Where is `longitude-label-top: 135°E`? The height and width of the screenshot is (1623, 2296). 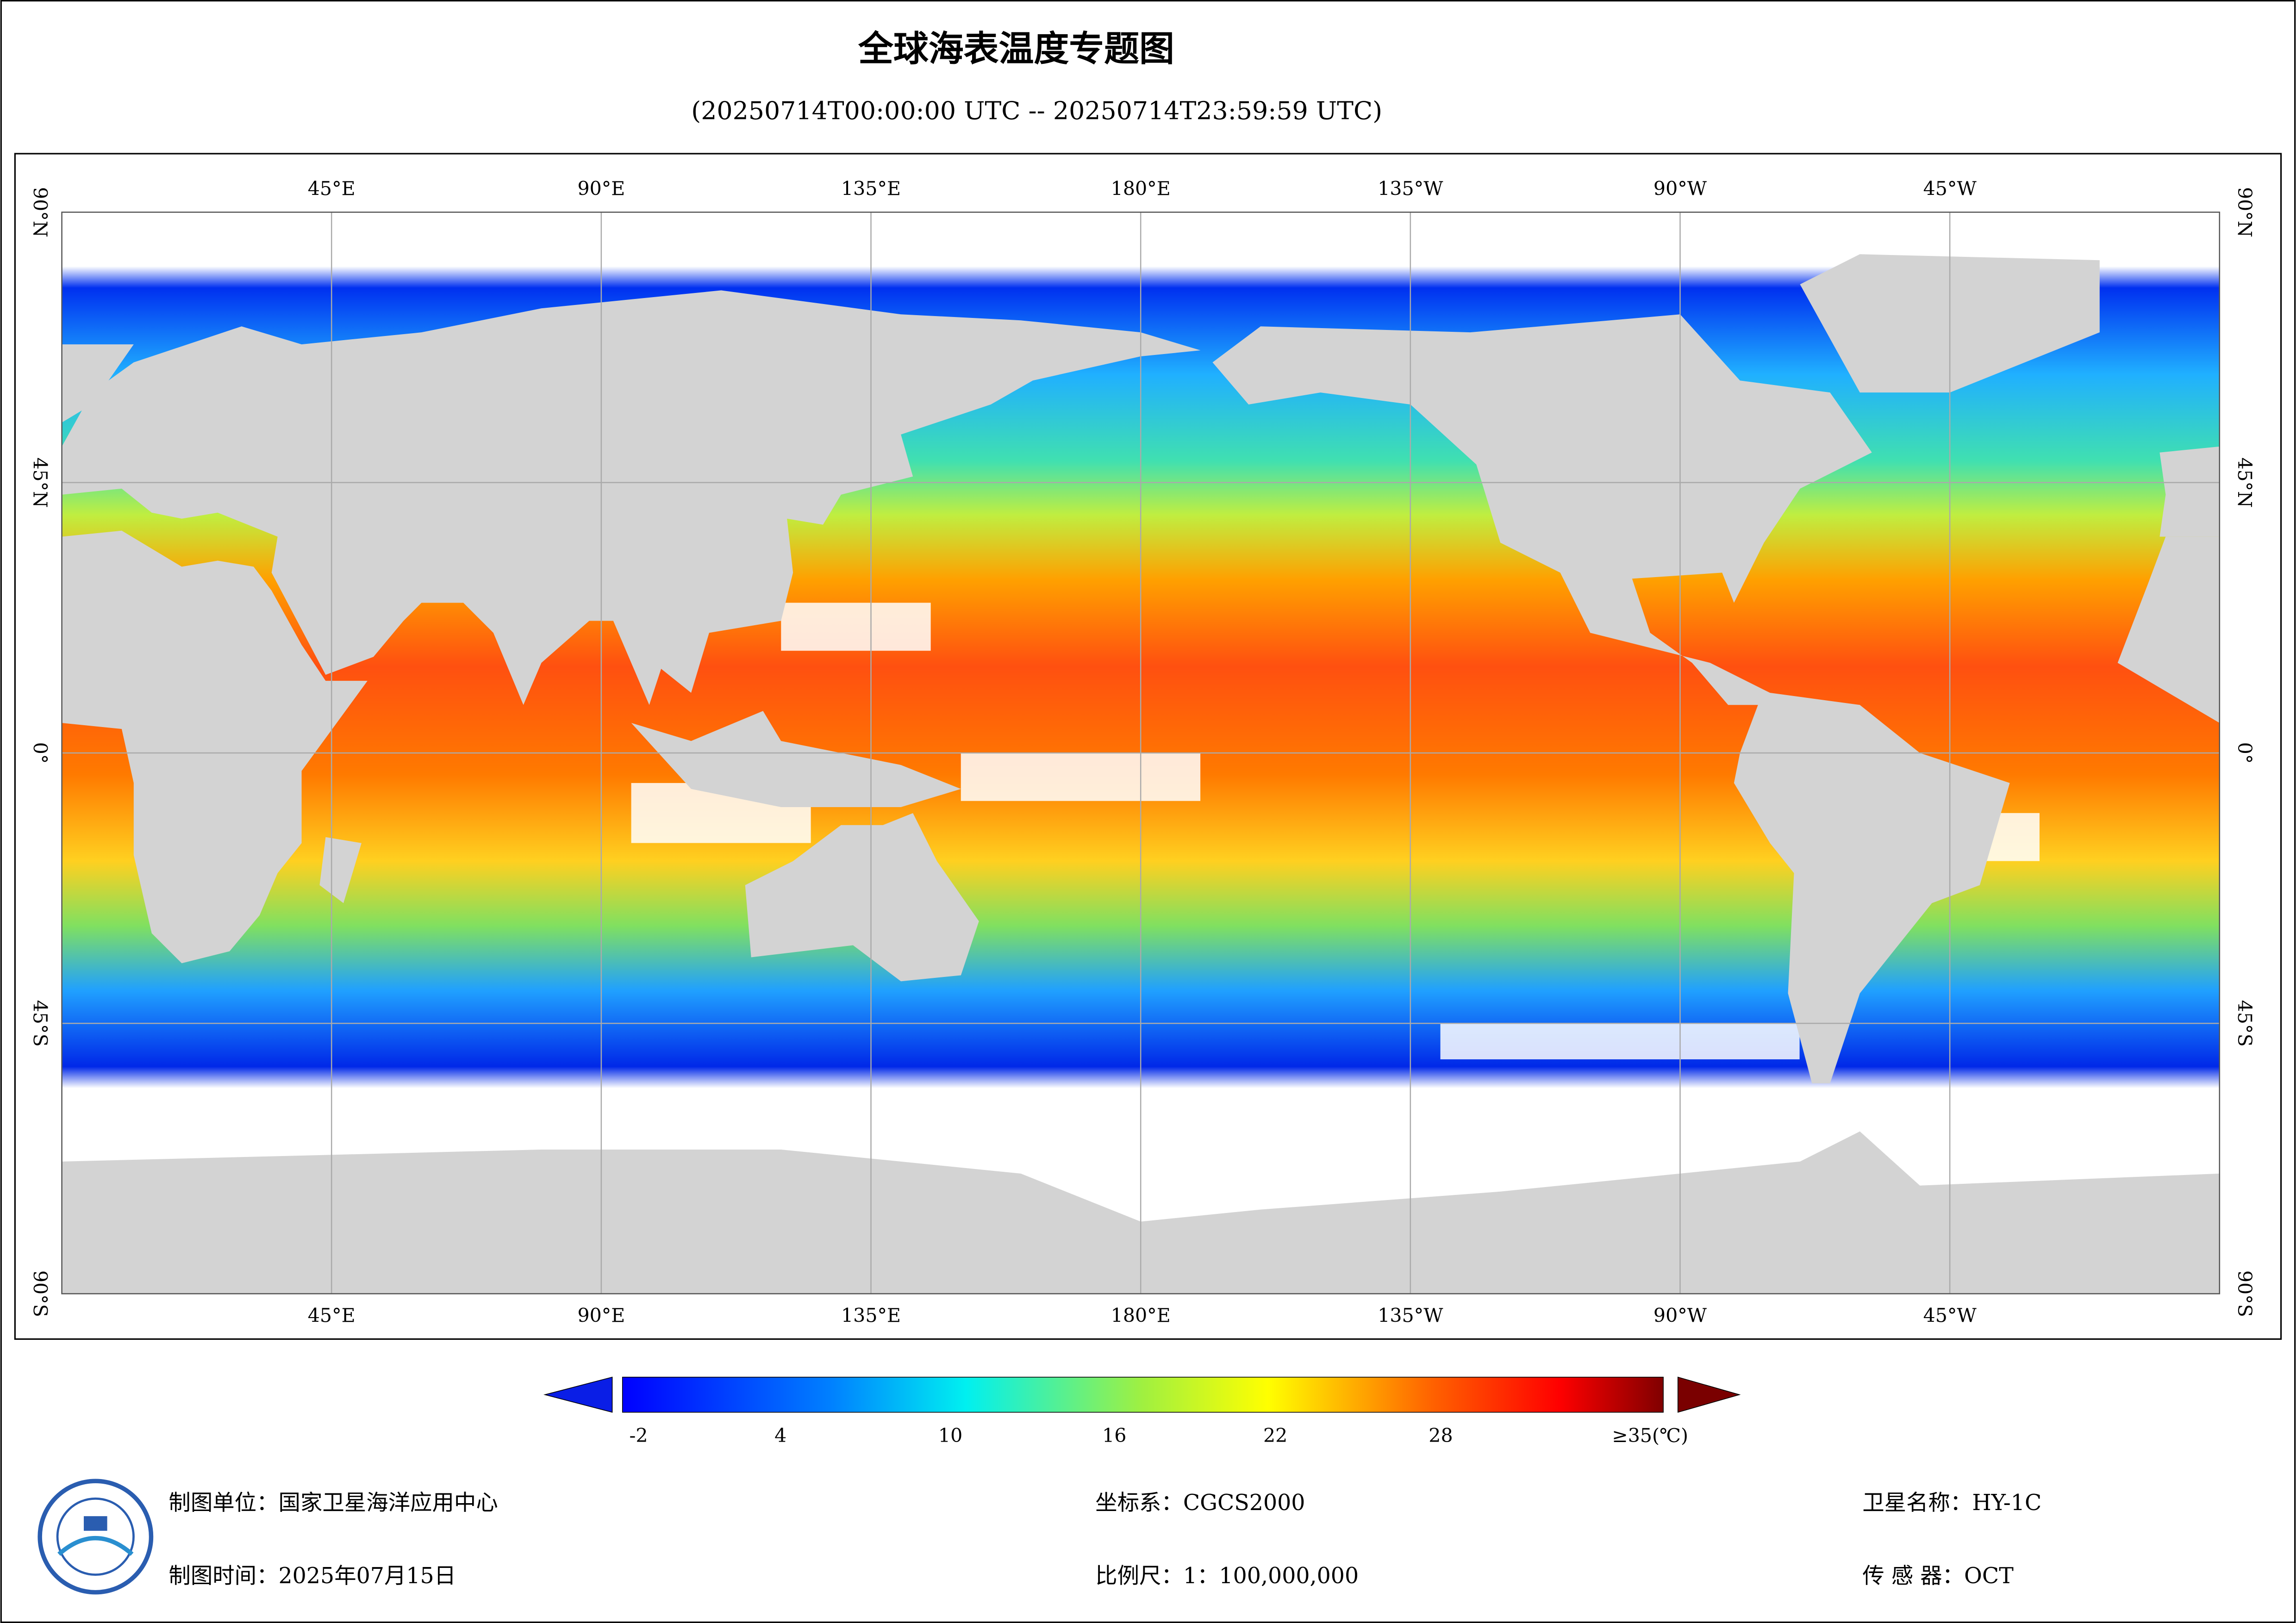
longitude-label-top: 135°E is located at coordinates (871, 189).